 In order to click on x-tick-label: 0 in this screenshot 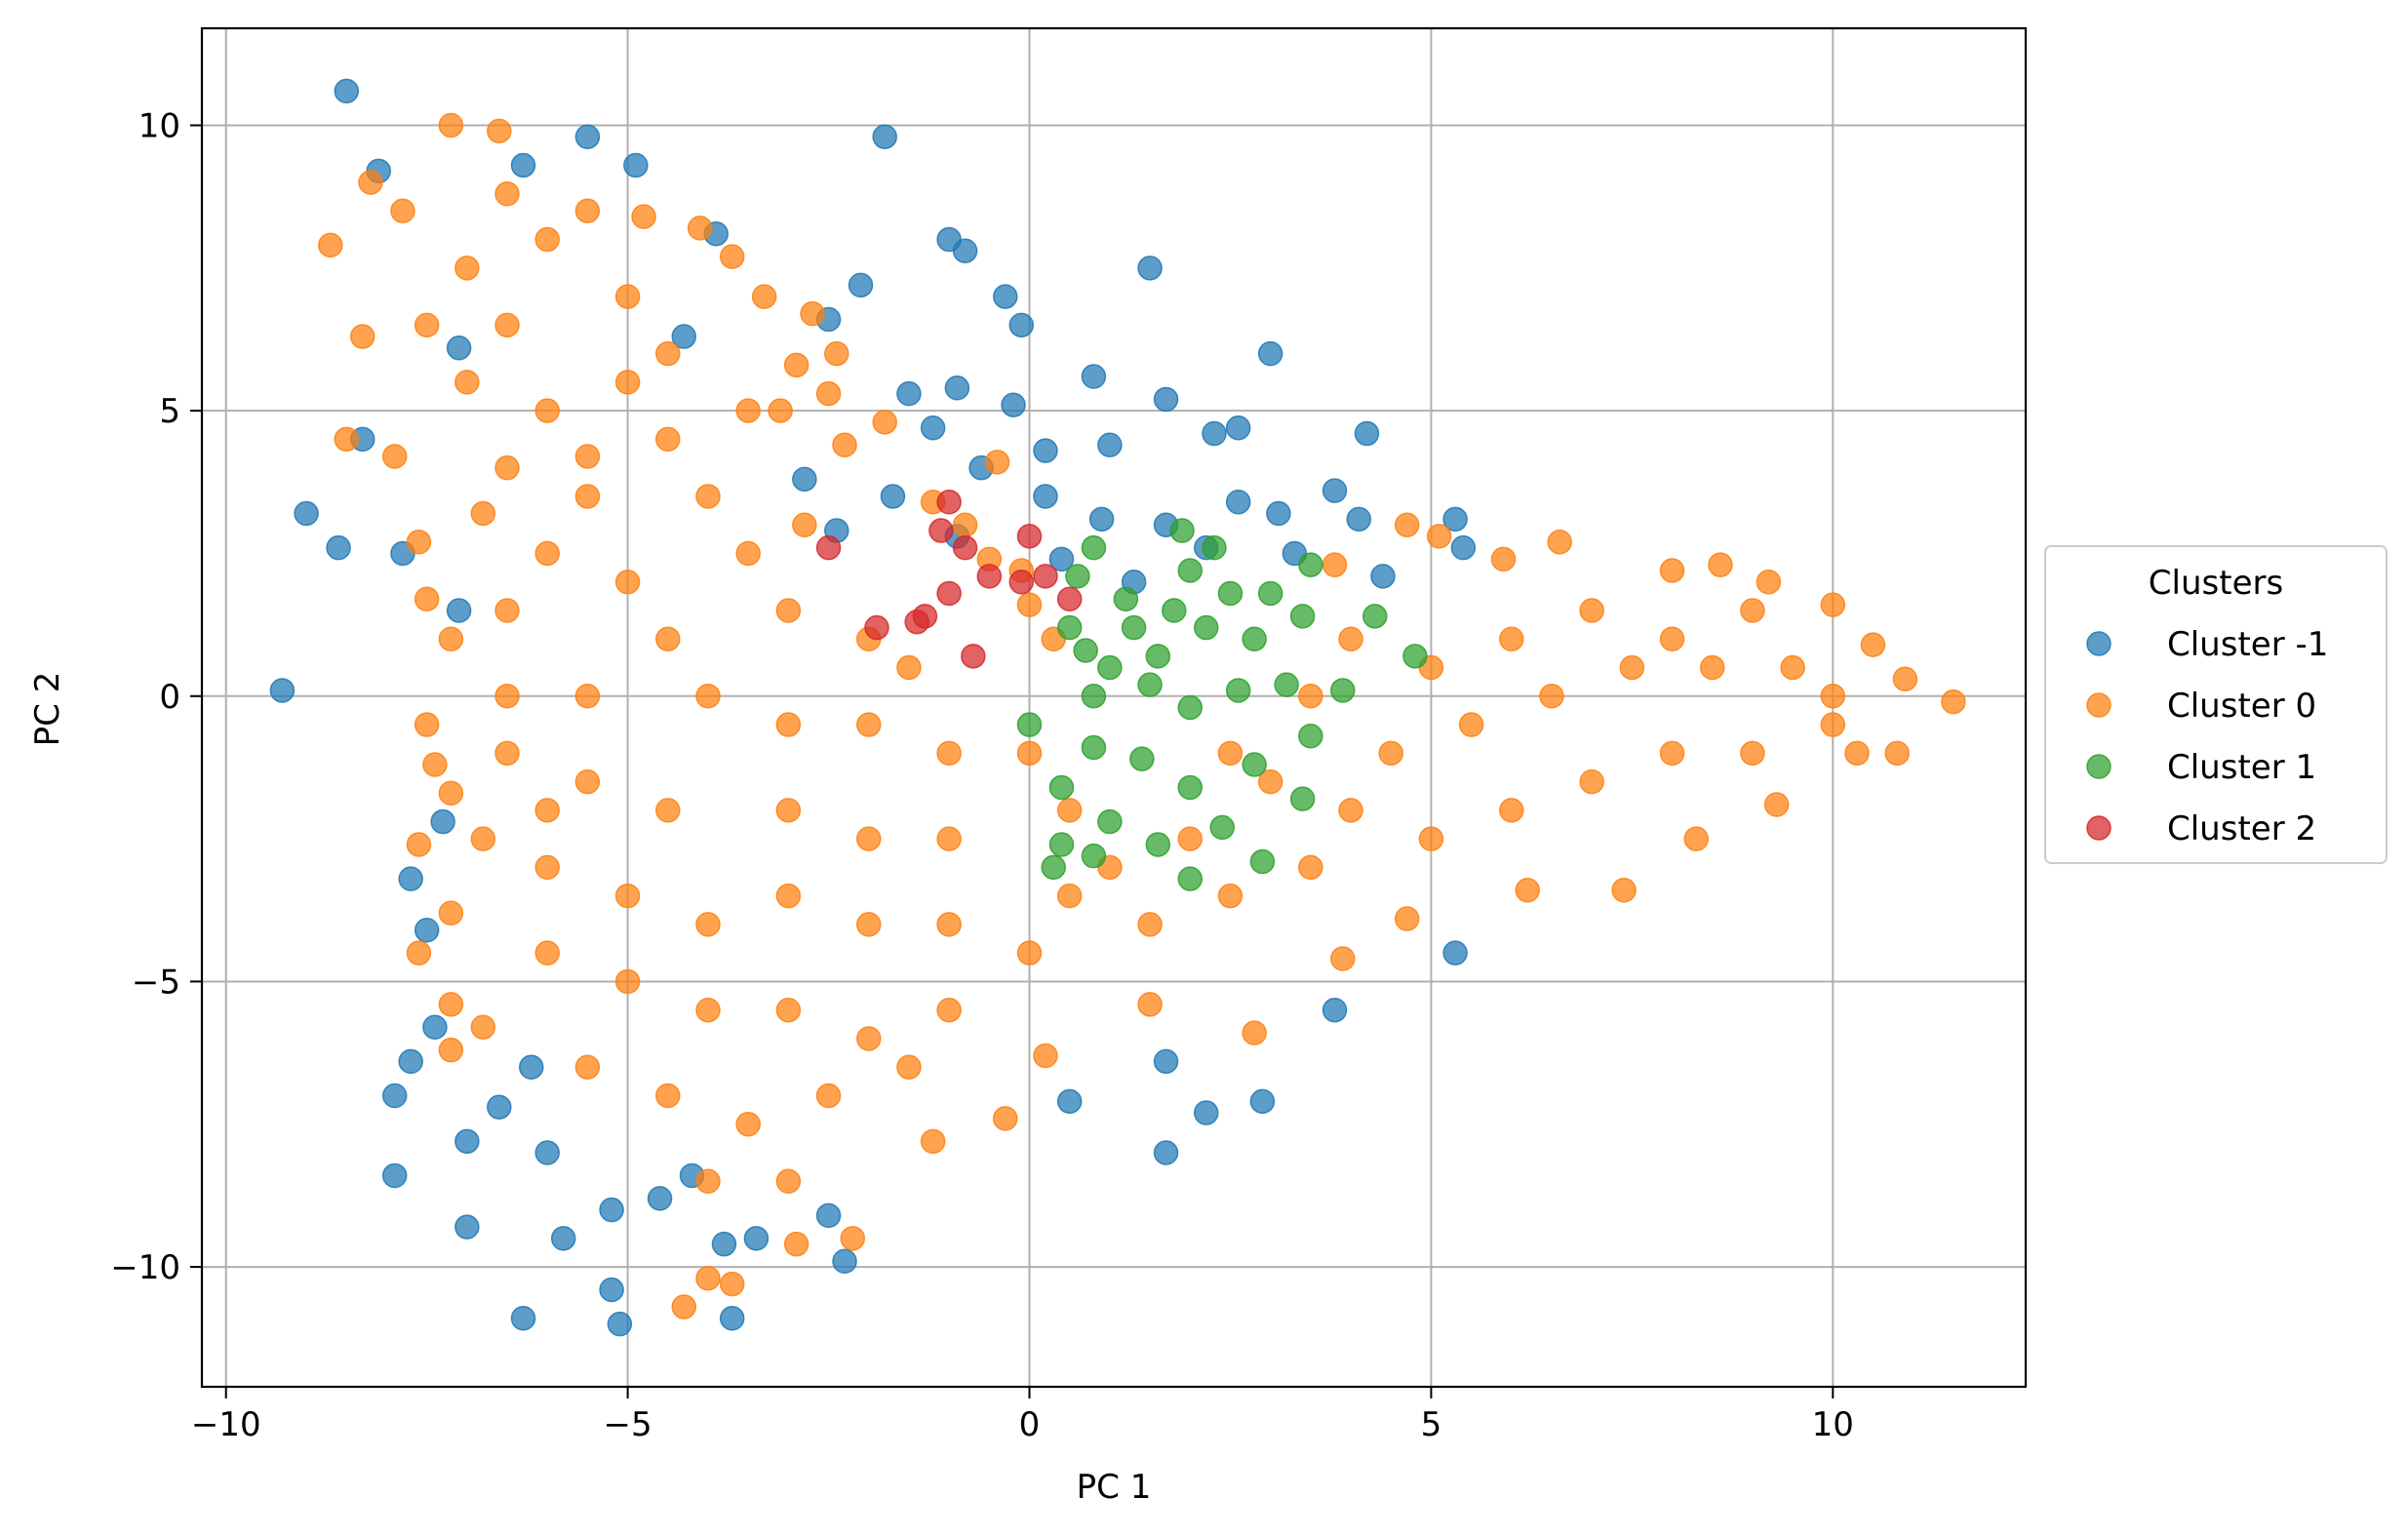, I will do `click(1030, 1424)`.